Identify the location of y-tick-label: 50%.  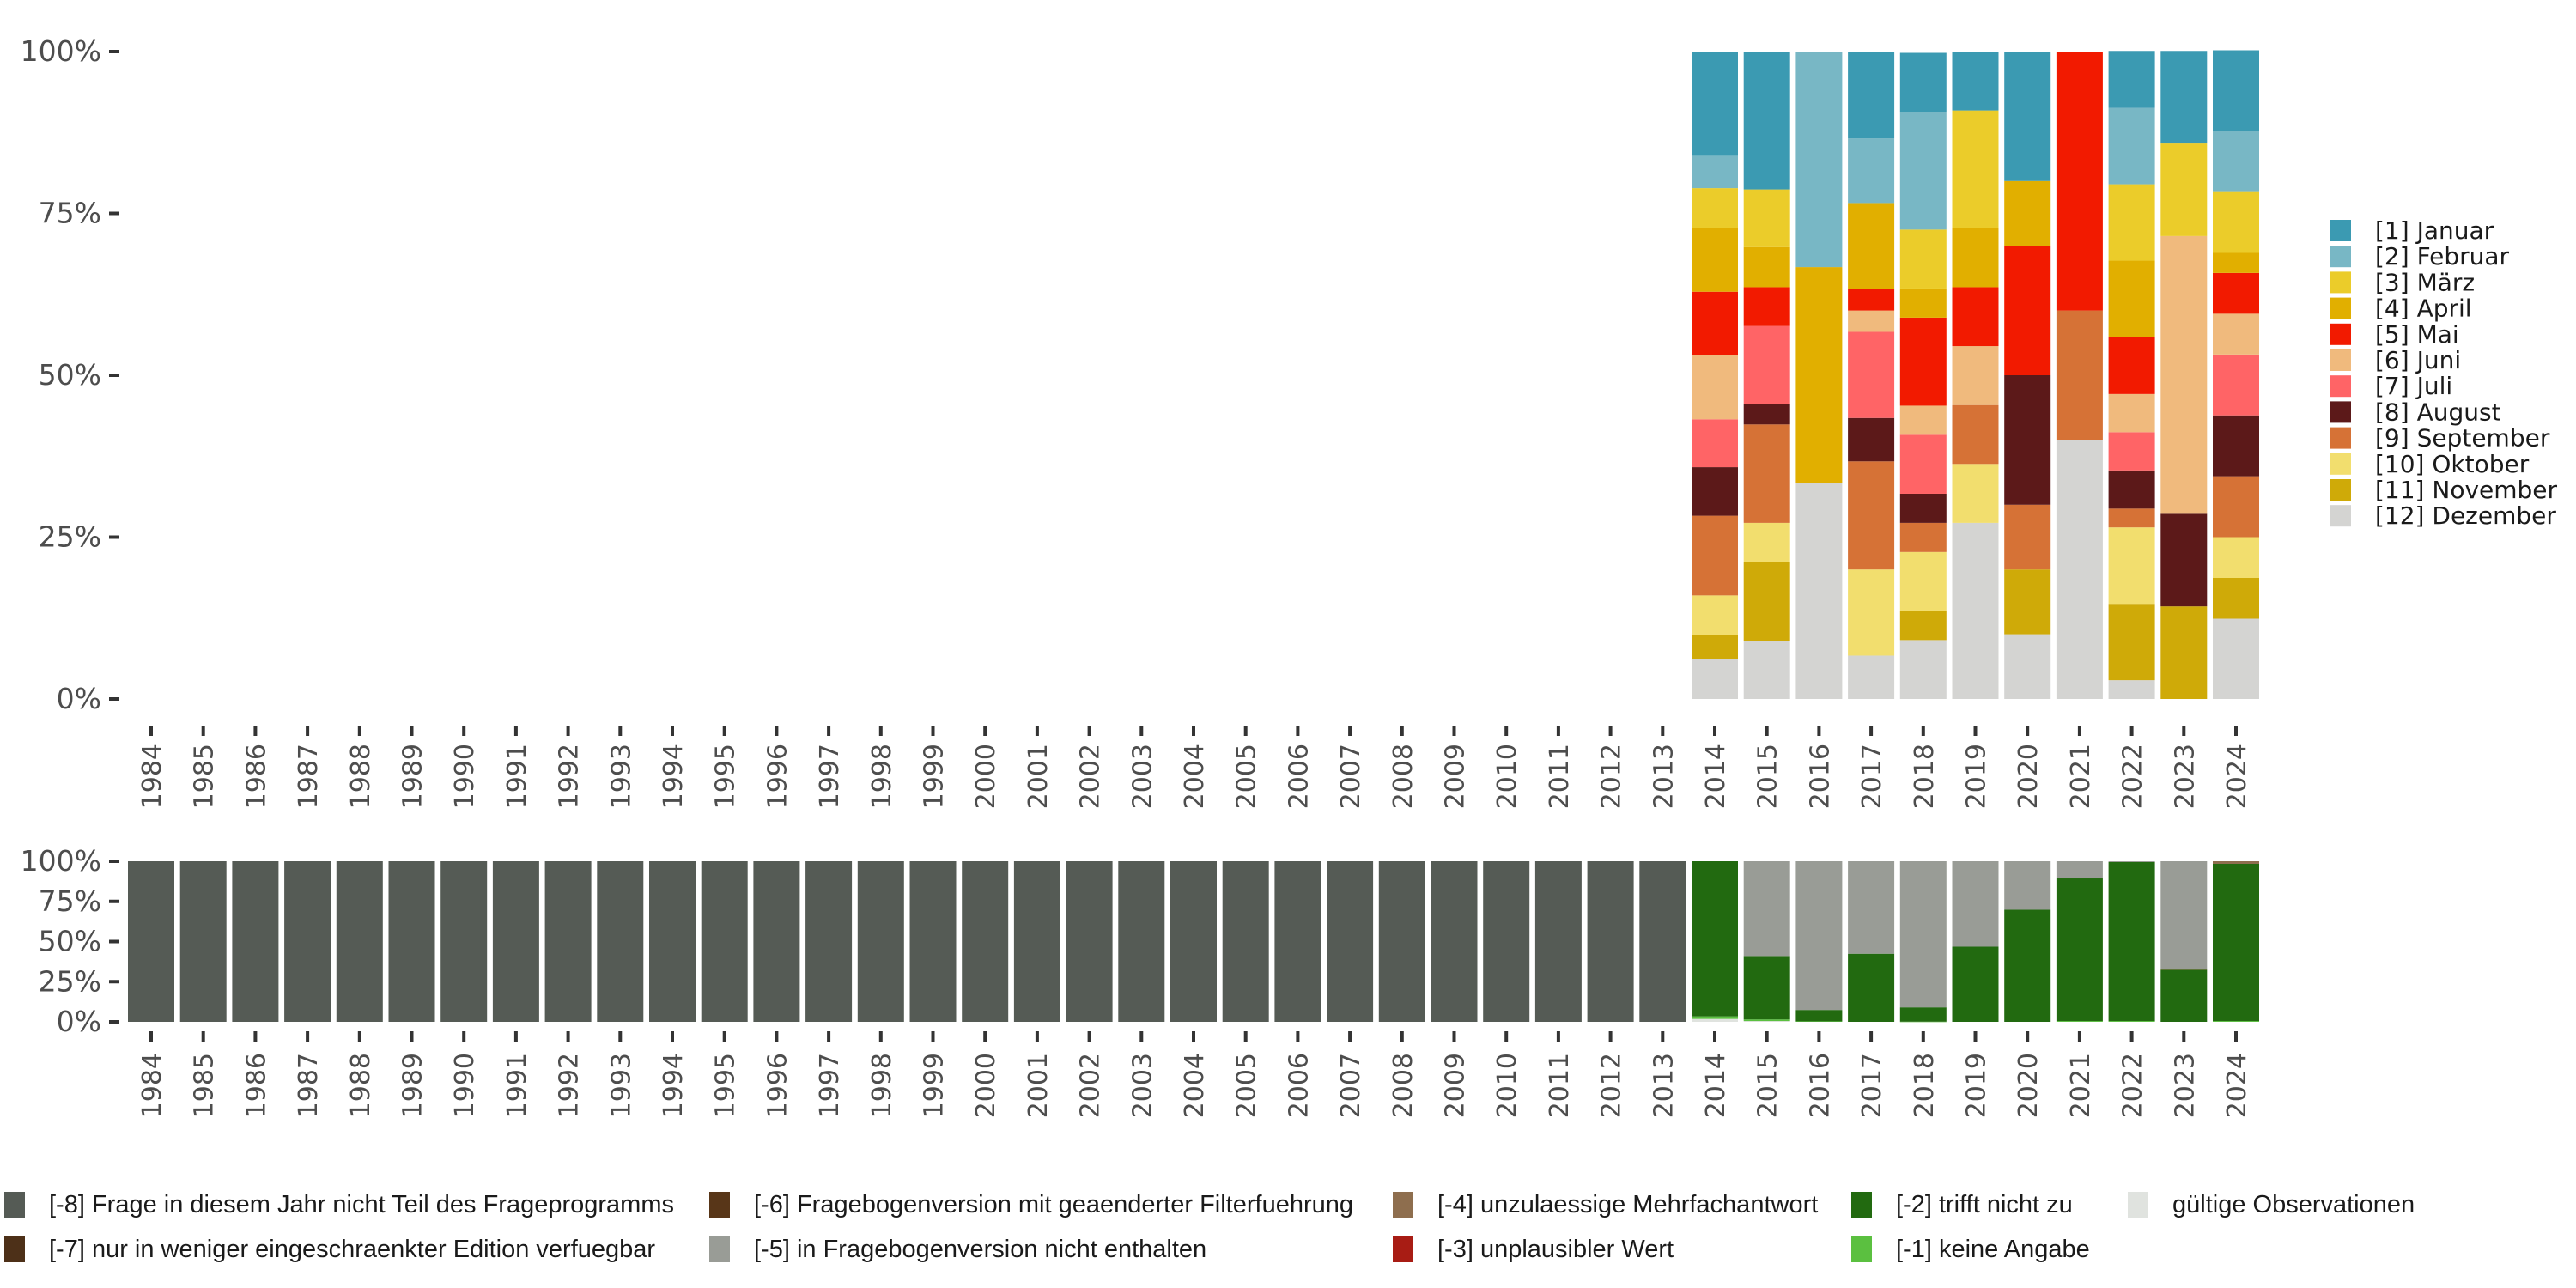
(70, 941).